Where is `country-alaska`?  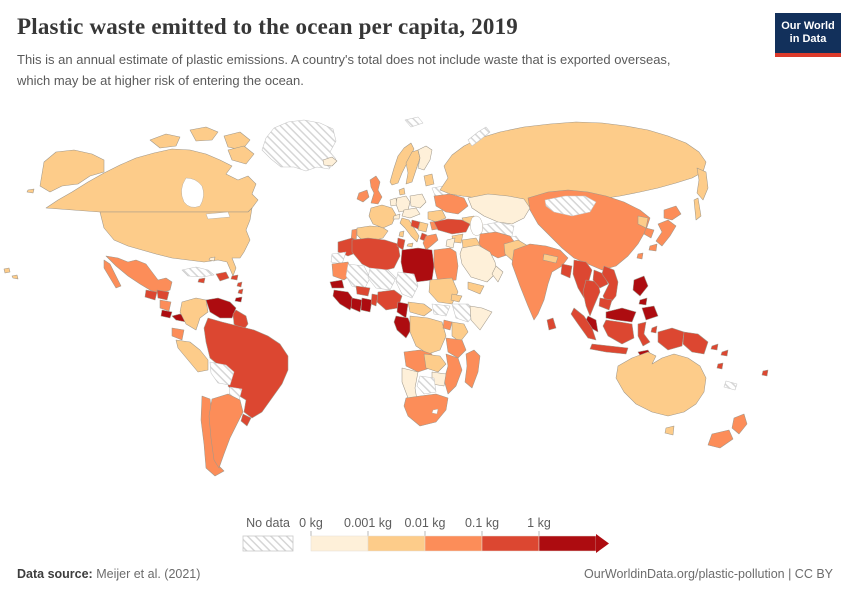 country-alaska is located at coordinates (72, 171).